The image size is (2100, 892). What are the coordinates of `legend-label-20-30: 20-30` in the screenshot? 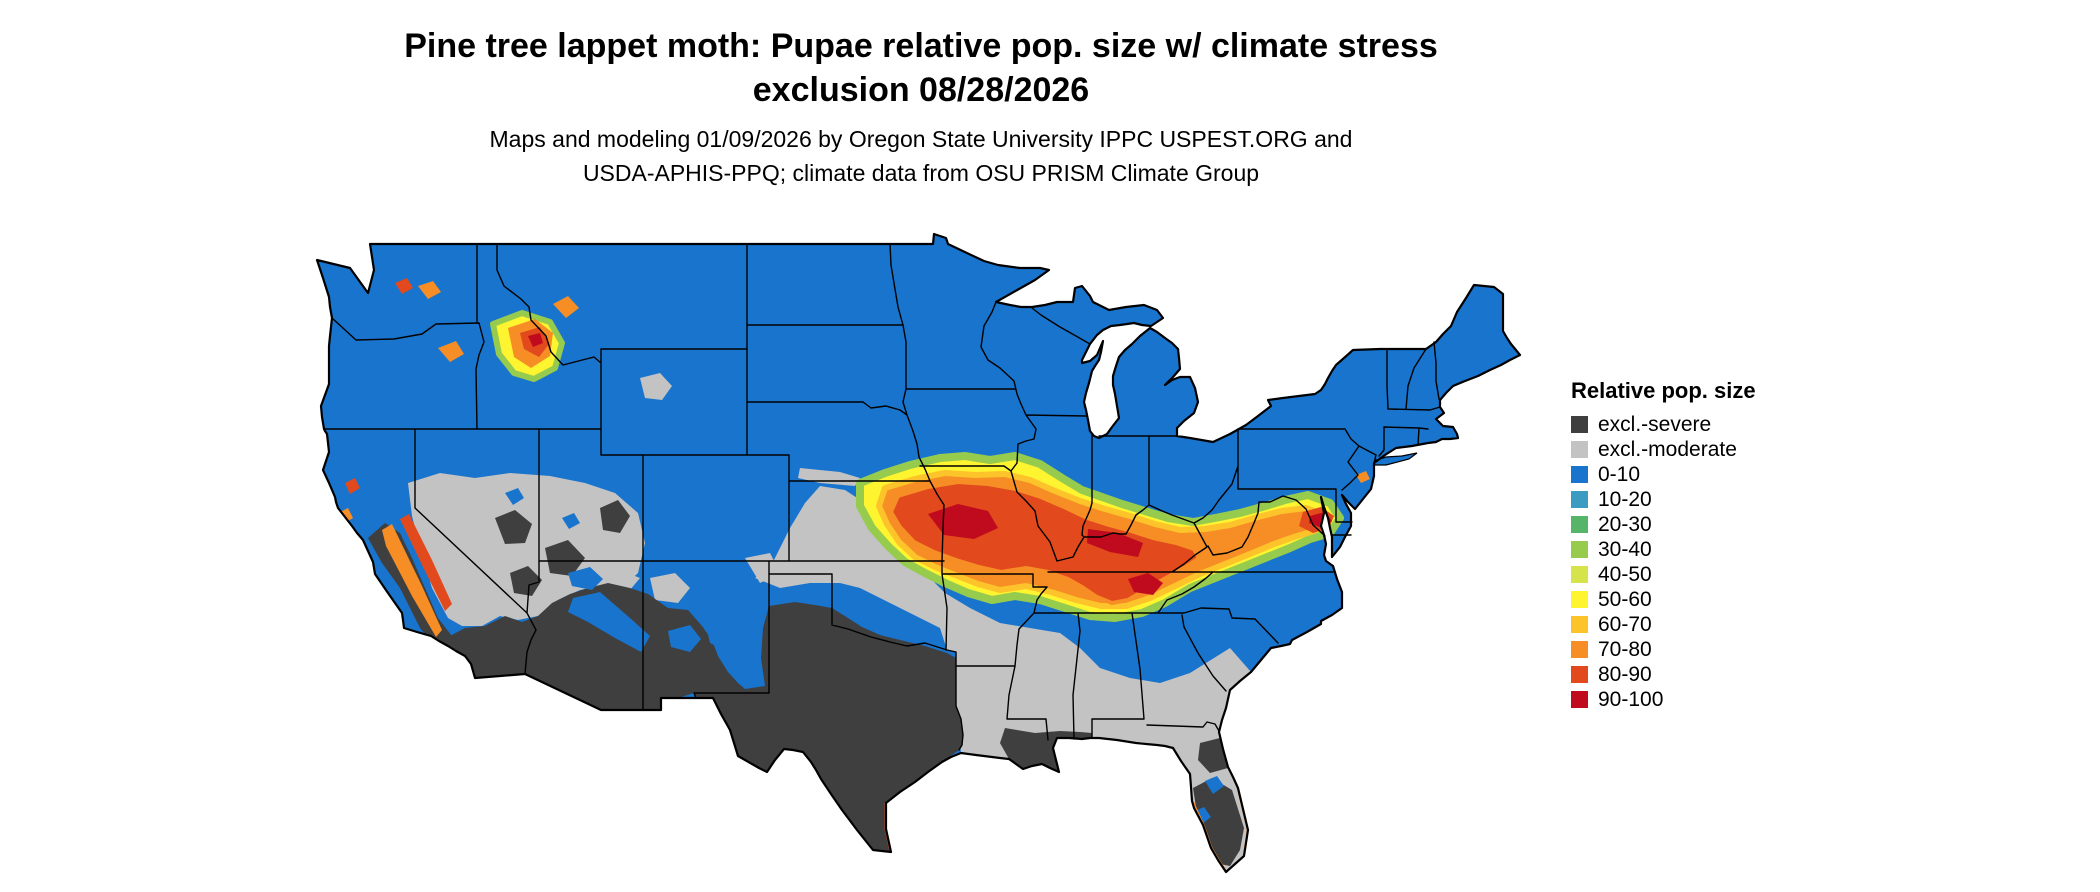 It's located at (1625, 524).